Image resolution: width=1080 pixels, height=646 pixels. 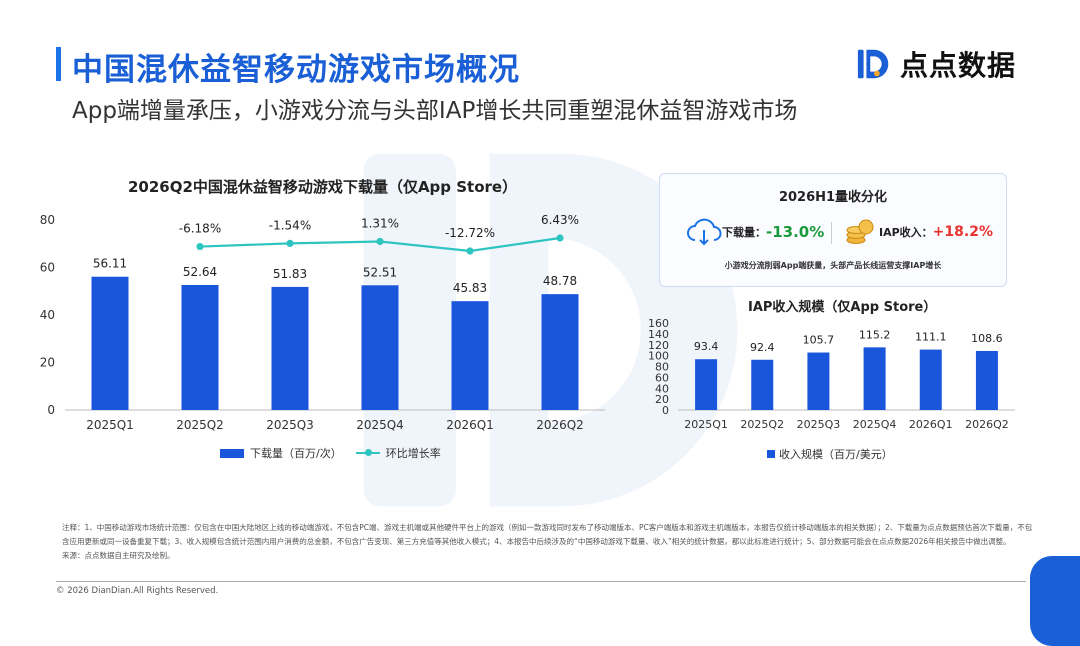 What do you see at coordinates (658, 345) in the screenshot?
I see `y-tick-label: 120` at bounding box center [658, 345].